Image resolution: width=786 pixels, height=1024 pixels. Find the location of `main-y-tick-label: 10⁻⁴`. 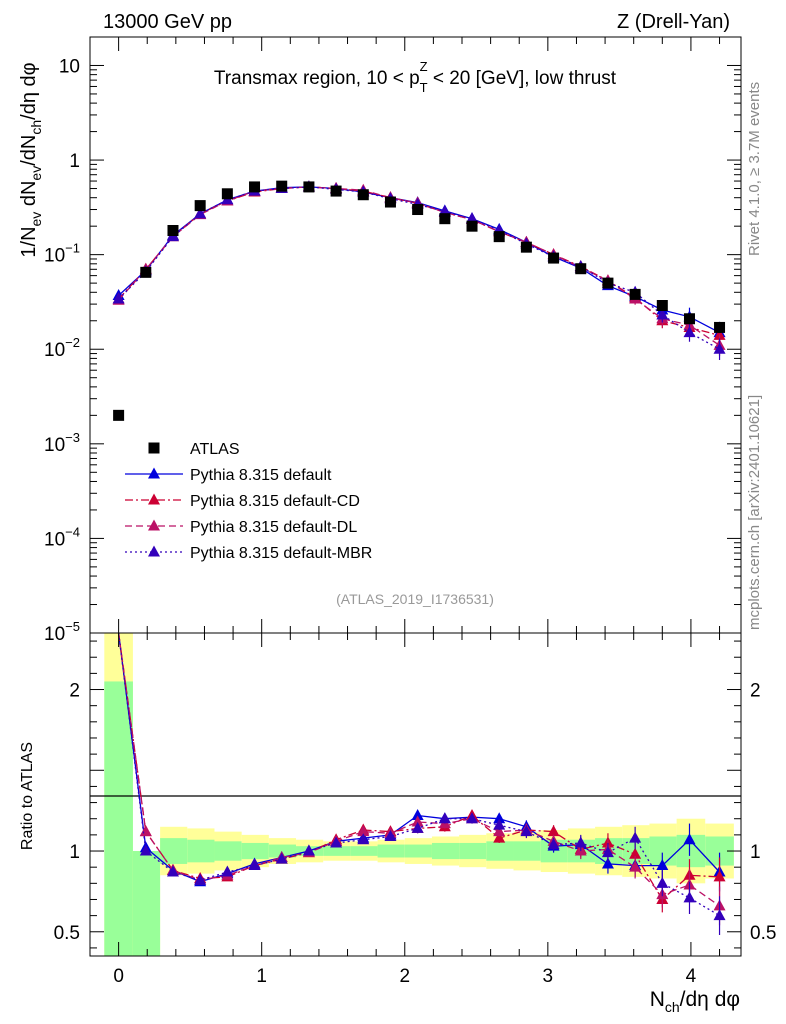

main-y-tick-label: 10⁻⁴ is located at coordinates (62, 537).